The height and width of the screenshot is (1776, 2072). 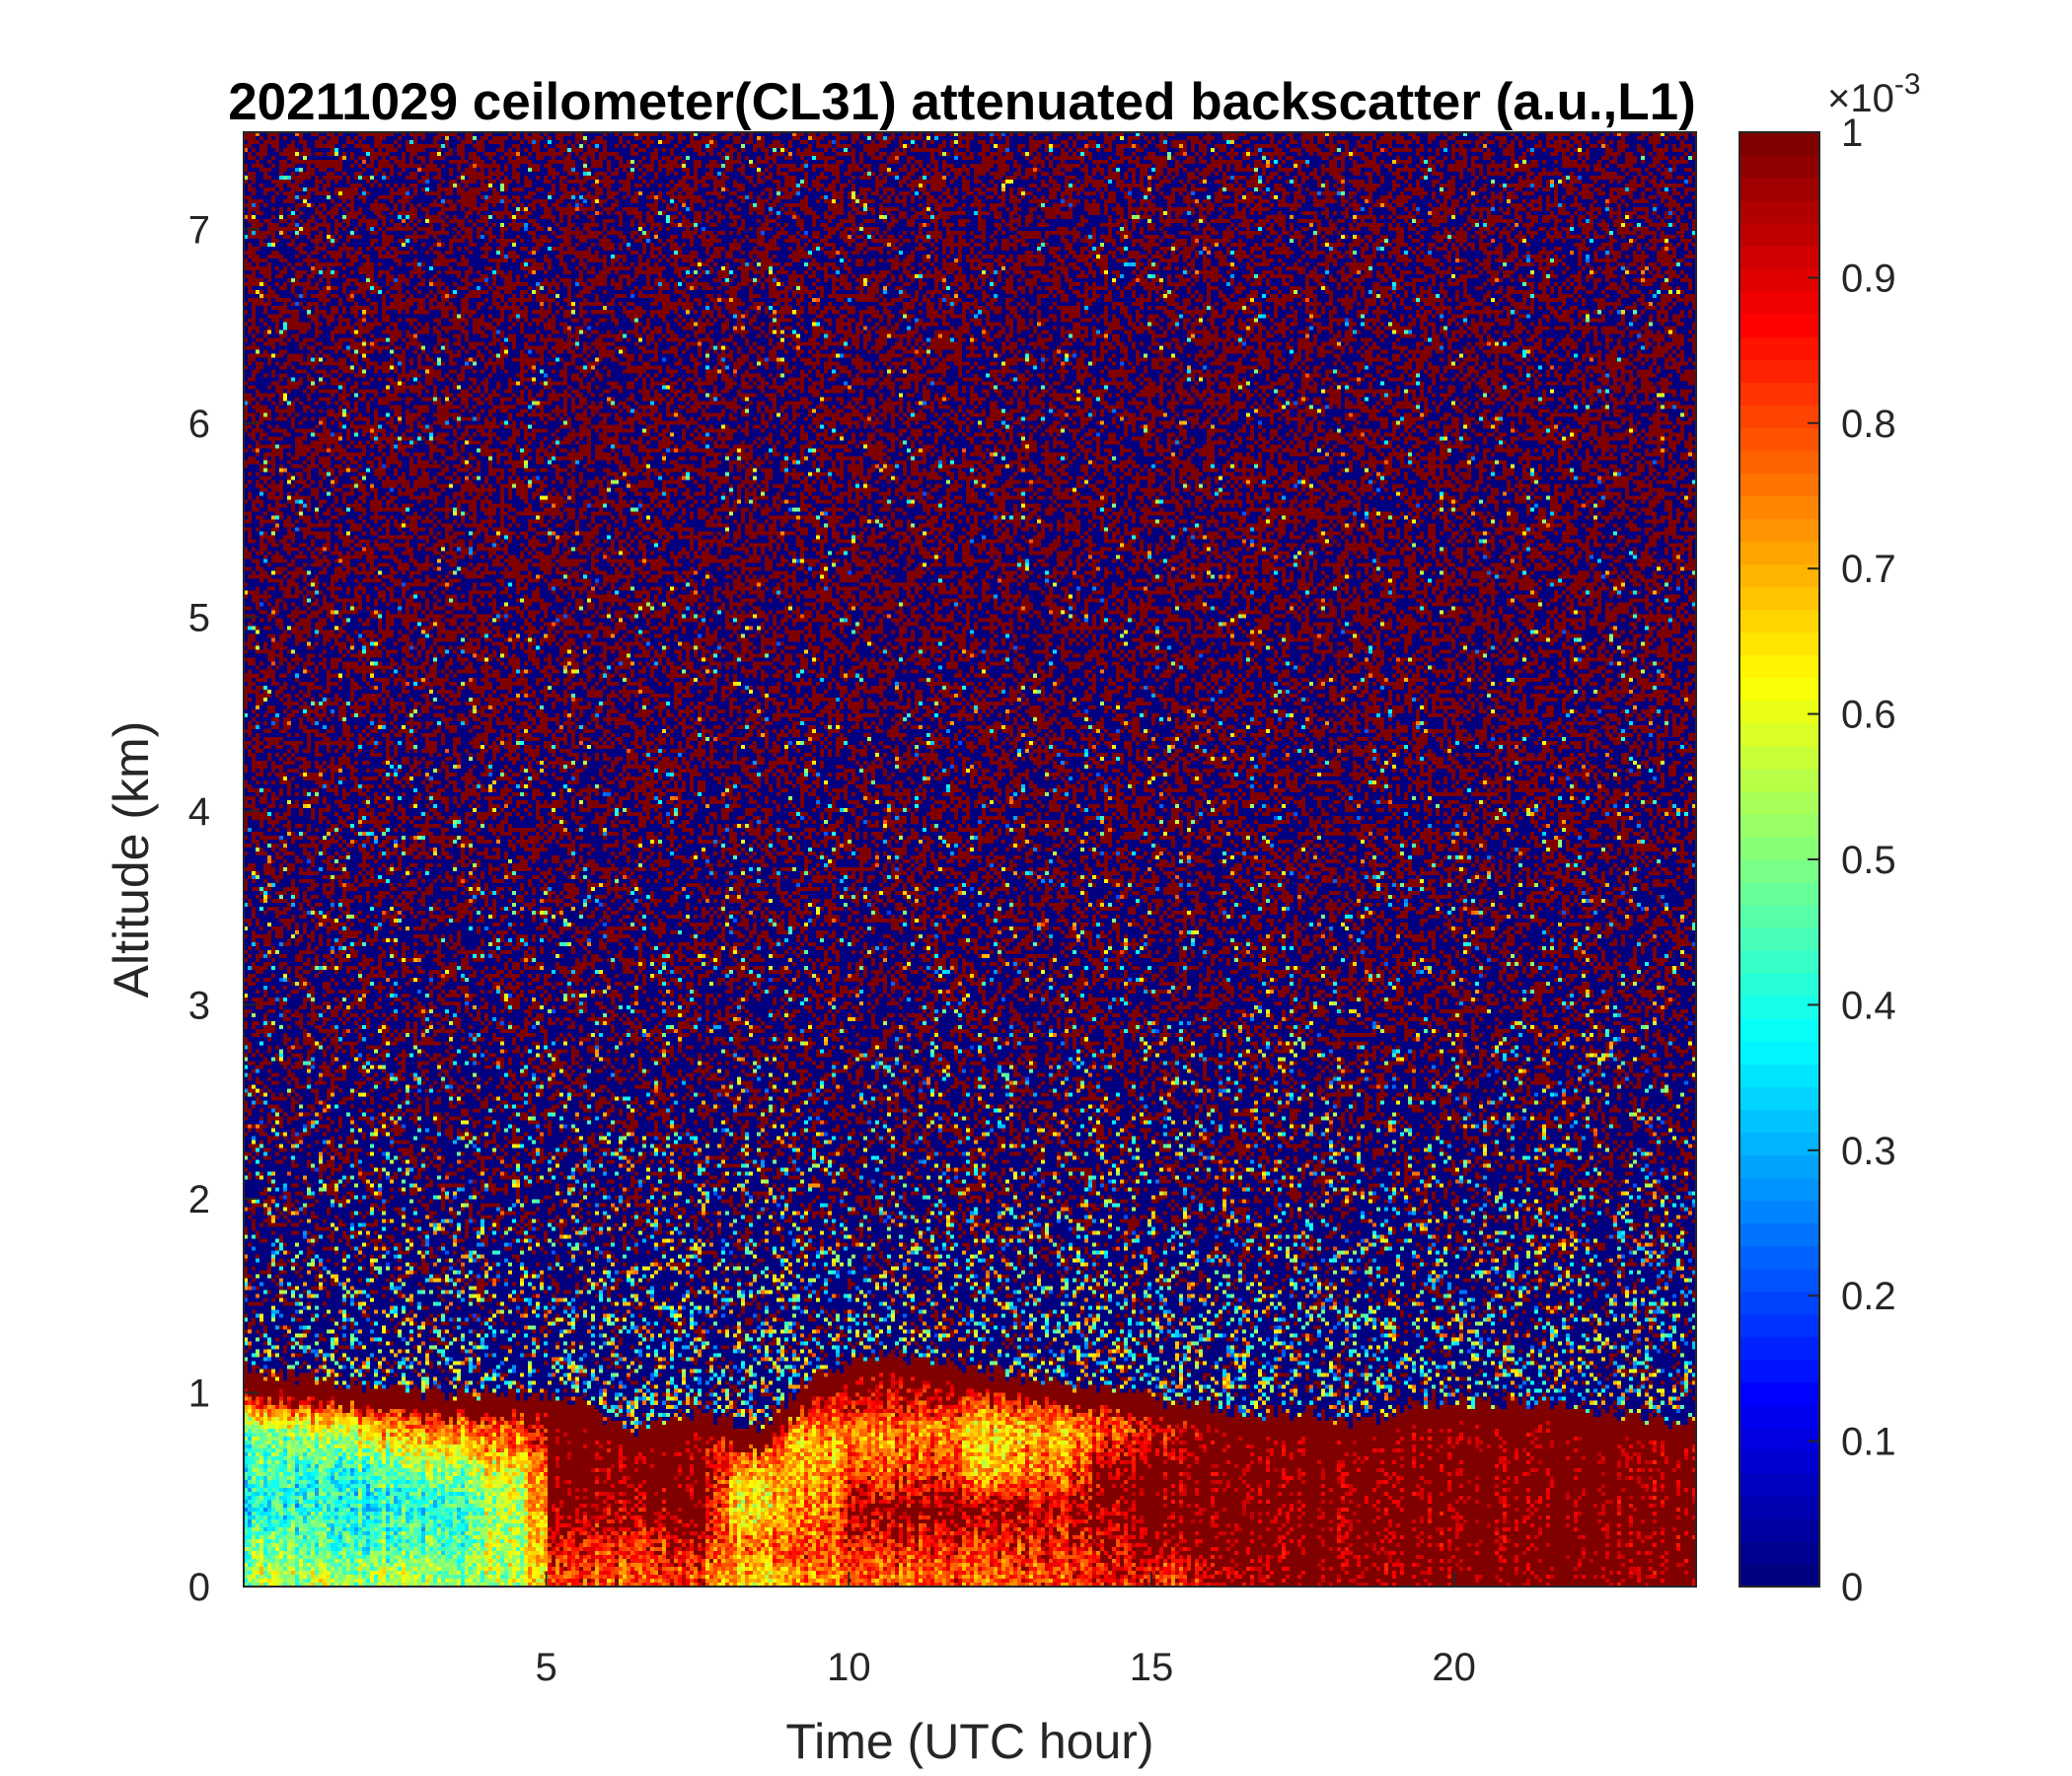 I want to click on y-tick-label: 7, so click(x=199, y=230).